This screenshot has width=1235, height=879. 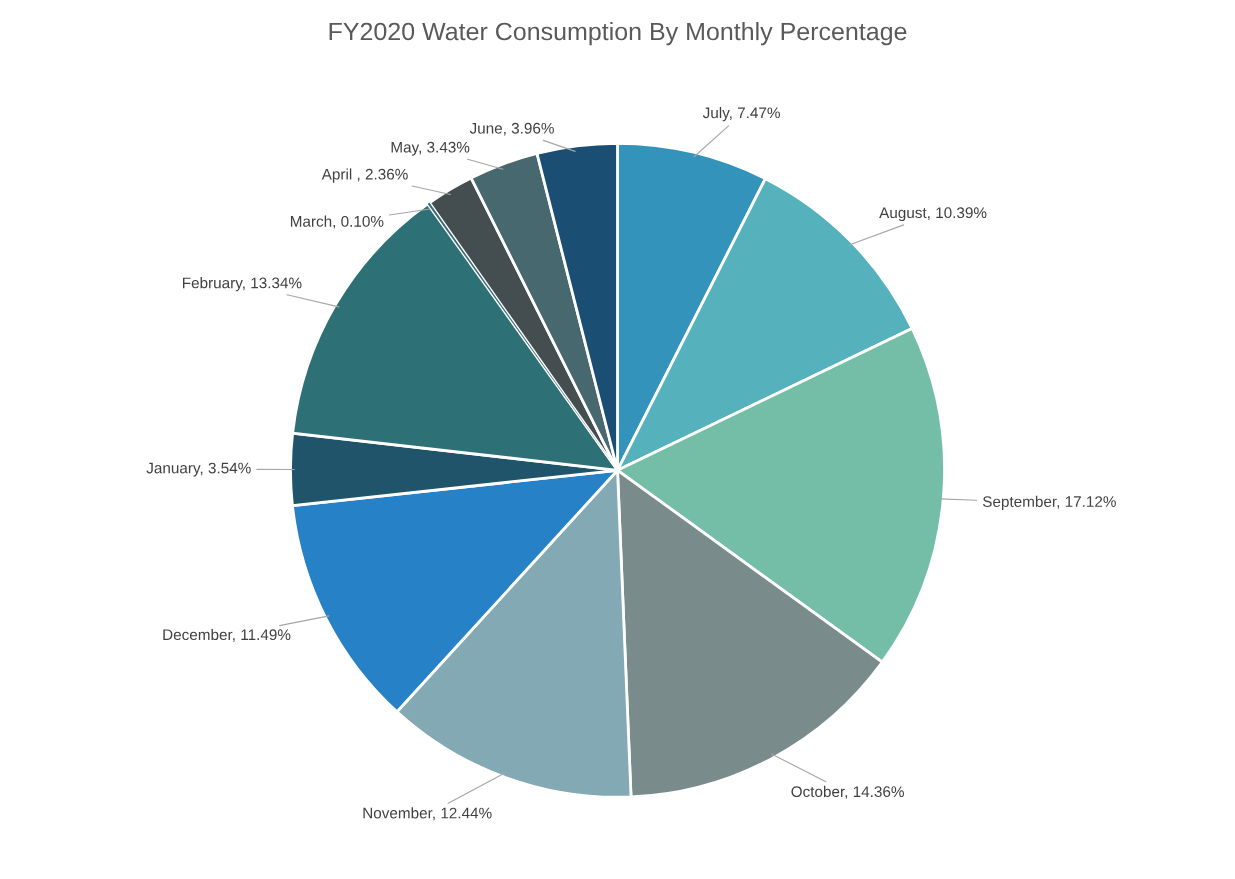 I want to click on slice-label: August, 10.39%, so click(x=933, y=214).